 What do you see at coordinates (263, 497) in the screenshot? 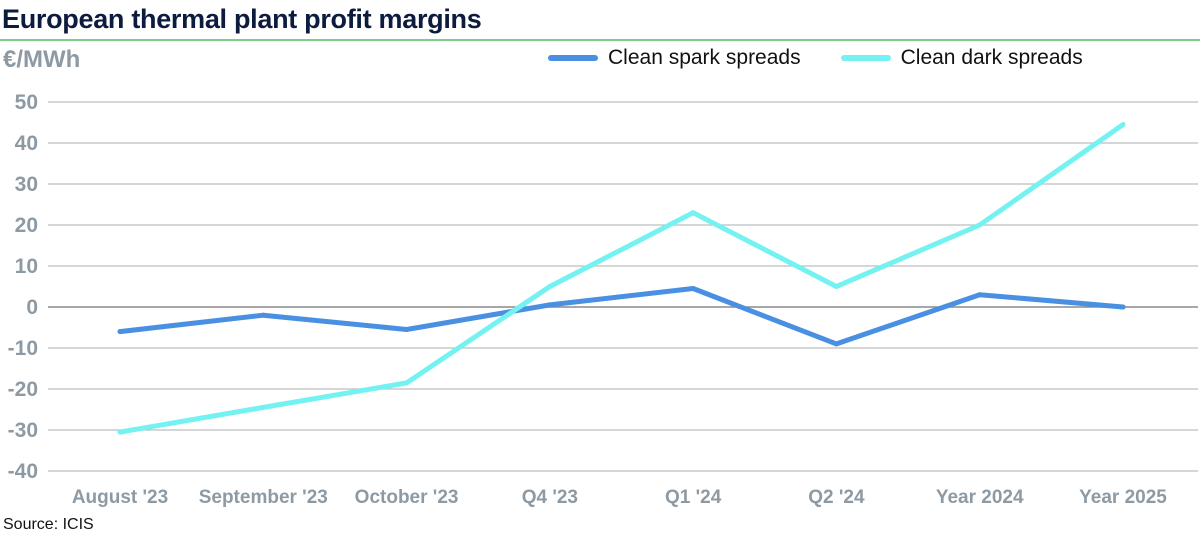
I see `x-tick-label: September '23` at bounding box center [263, 497].